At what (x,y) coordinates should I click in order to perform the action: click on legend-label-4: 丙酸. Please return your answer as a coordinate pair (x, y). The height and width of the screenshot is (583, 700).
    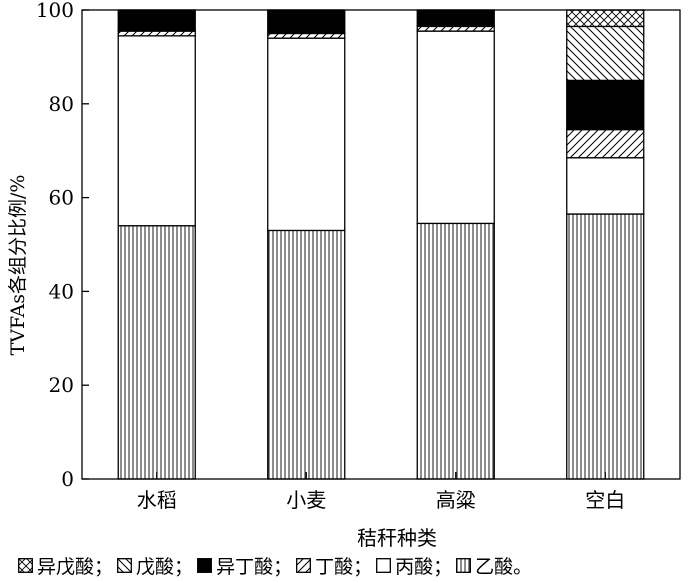
    Looking at the image, I should click on (414, 566).